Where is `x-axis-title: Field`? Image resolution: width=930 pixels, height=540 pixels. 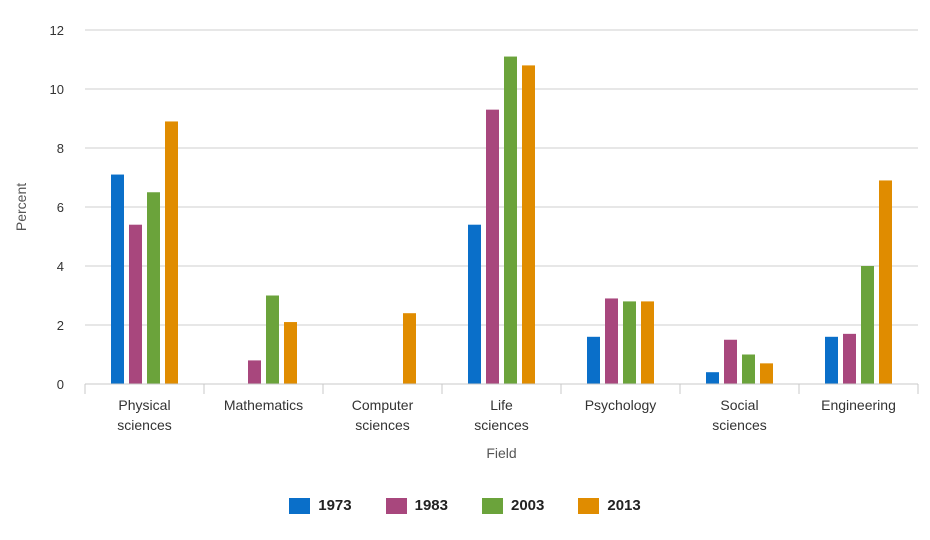 x-axis-title: Field is located at coordinates (501, 453).